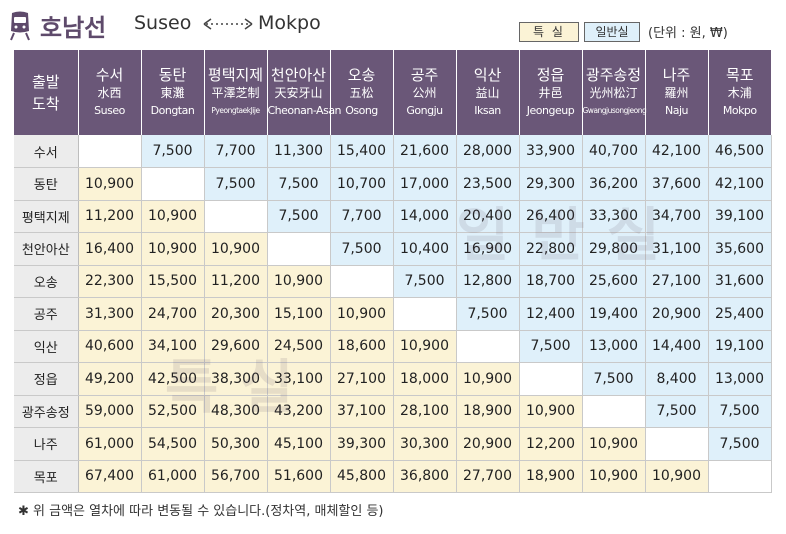 The image size is (786, 534). What do you see at coordinates (172, 110) in the screenshot?
I see `station-name-en: Dongtan` at bounding box center [172, 110].